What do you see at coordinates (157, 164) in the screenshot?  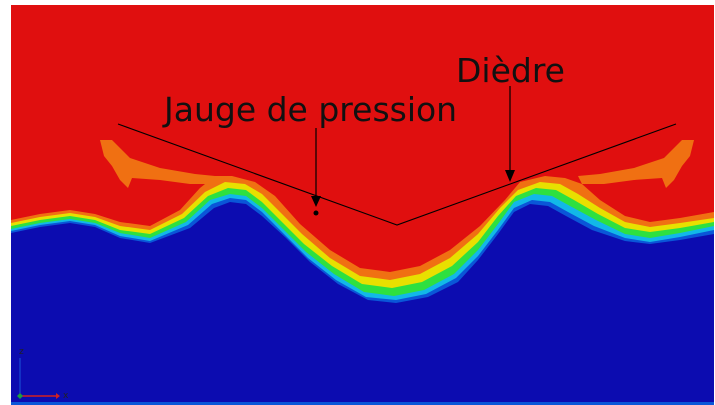 I see `left-spray-jet` at bounding box center [157, 164].